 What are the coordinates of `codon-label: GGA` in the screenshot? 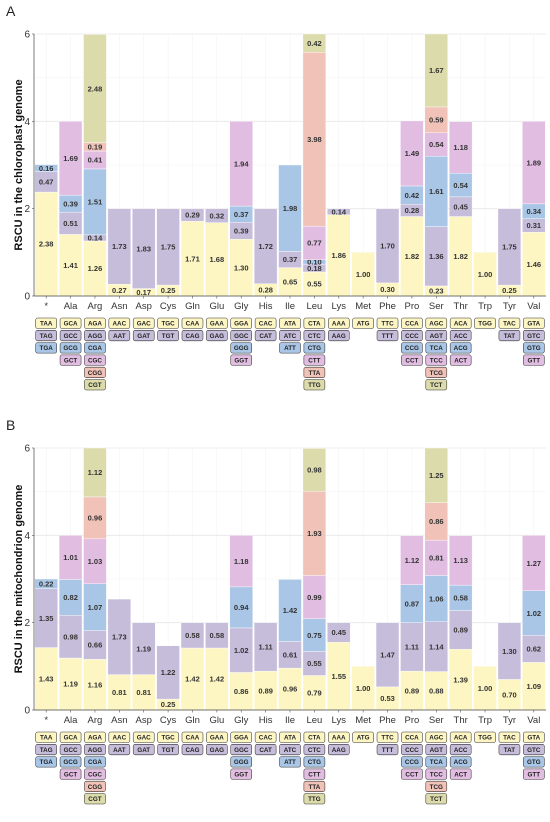 It's located at (241, 324).